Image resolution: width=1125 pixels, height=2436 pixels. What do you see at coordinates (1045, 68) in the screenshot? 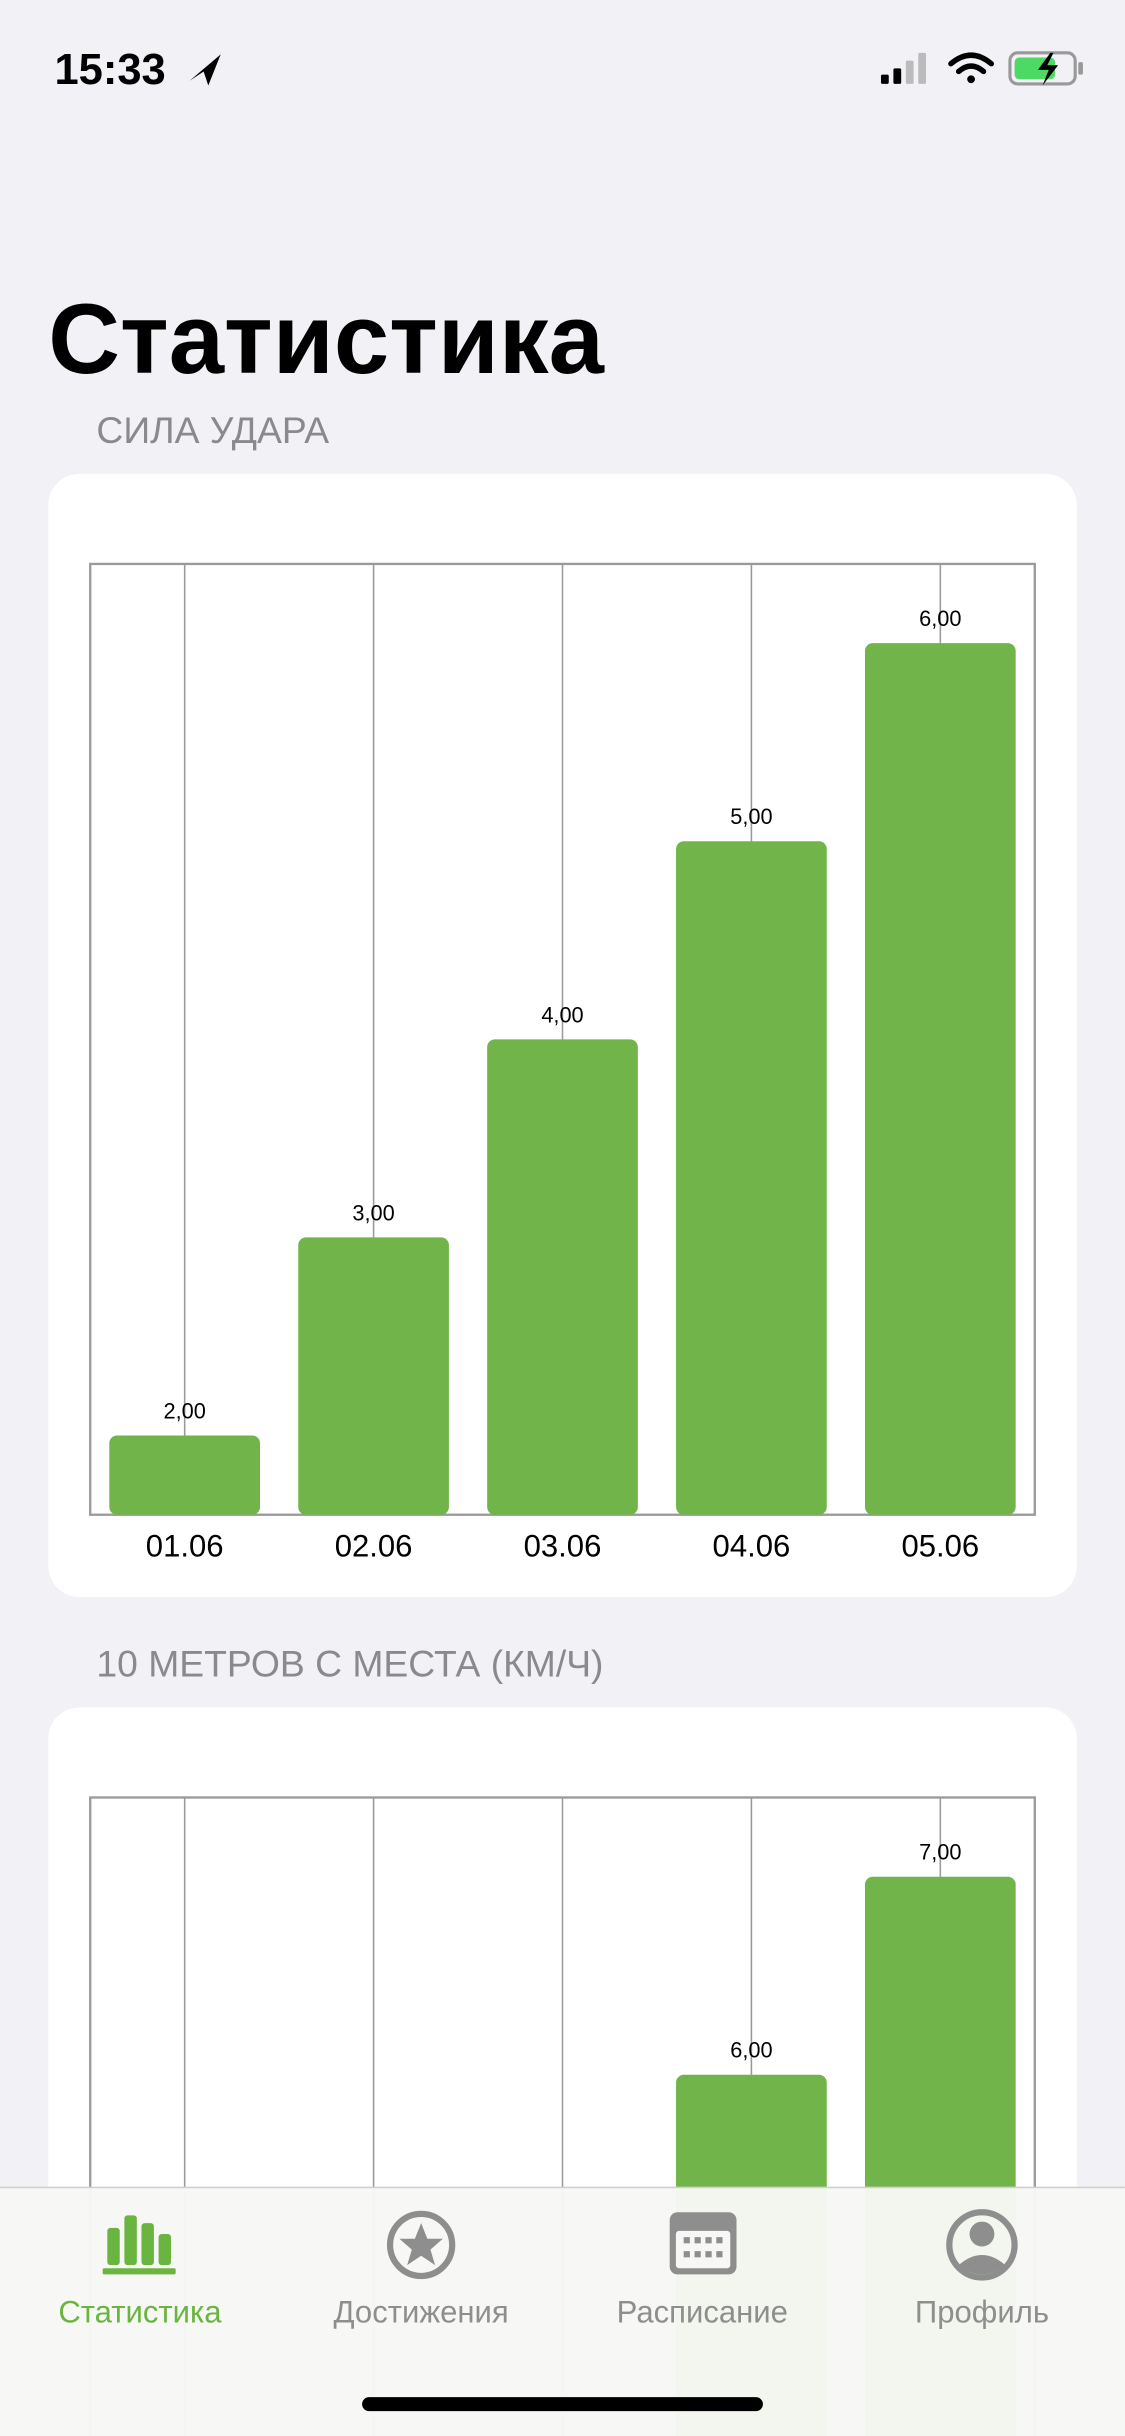
I see `battery-icon` at bounding box center [1045, 68].